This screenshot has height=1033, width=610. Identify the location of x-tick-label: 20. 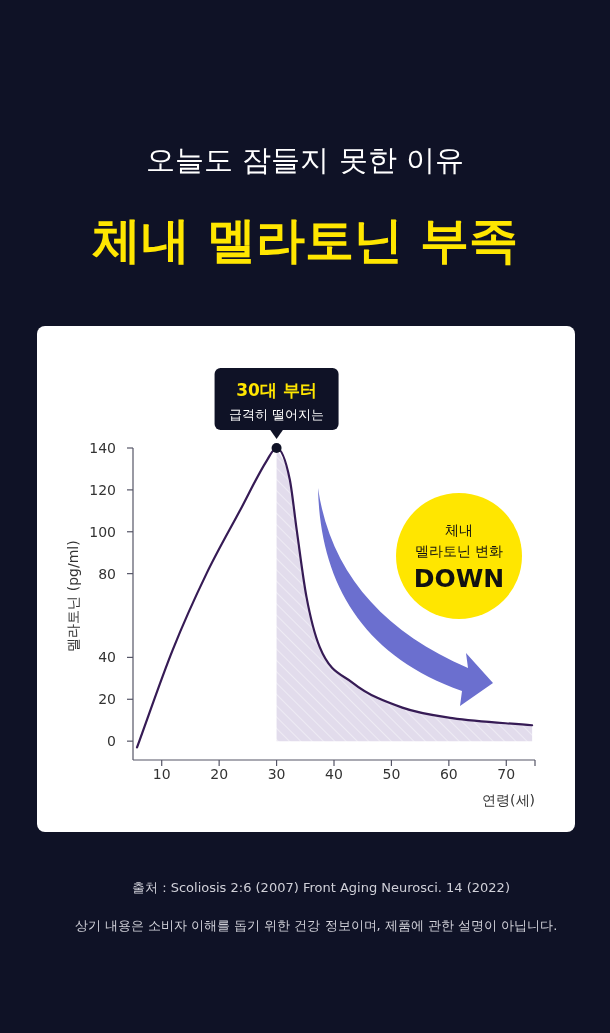
(219, 774).